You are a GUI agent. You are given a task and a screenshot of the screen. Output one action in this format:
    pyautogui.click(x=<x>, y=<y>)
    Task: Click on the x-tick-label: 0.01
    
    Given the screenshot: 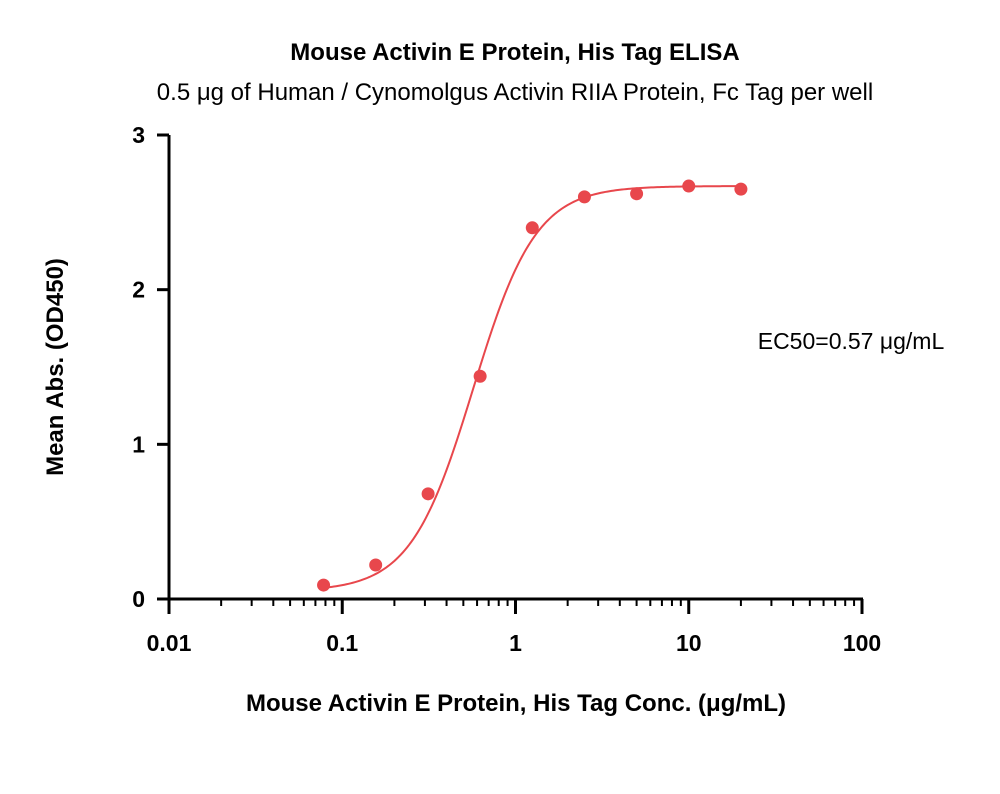 What is the action you would take?
    pyautogui.click(x=169, y=643)
    